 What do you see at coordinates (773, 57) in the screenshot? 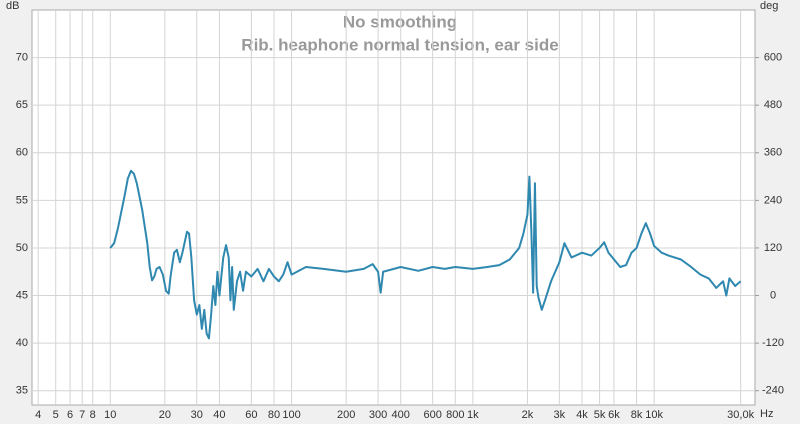
I see `y2-tick-label: 600` at bounding box center [773, 57].